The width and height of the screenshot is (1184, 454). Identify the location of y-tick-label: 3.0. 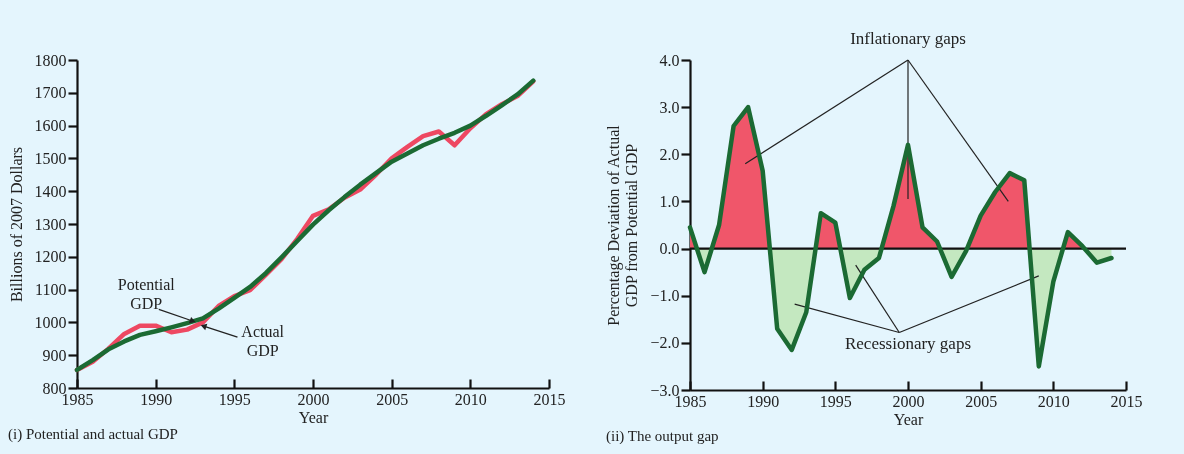
(669, 107).